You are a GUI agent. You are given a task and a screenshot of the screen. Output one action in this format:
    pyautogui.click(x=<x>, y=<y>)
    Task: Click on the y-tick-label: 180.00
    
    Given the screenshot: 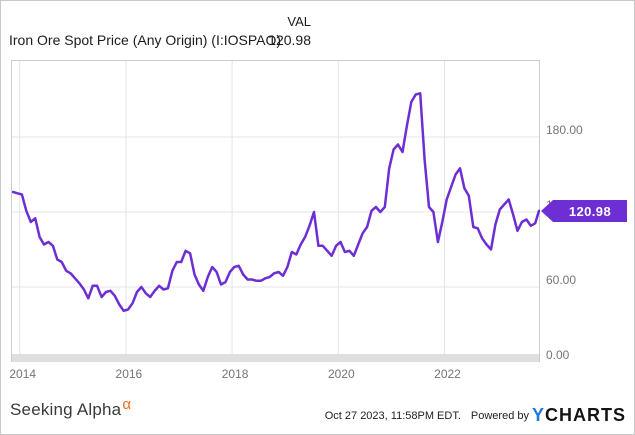 What is the action you would take?
    pyautogui.click(x=564, y=130)
    